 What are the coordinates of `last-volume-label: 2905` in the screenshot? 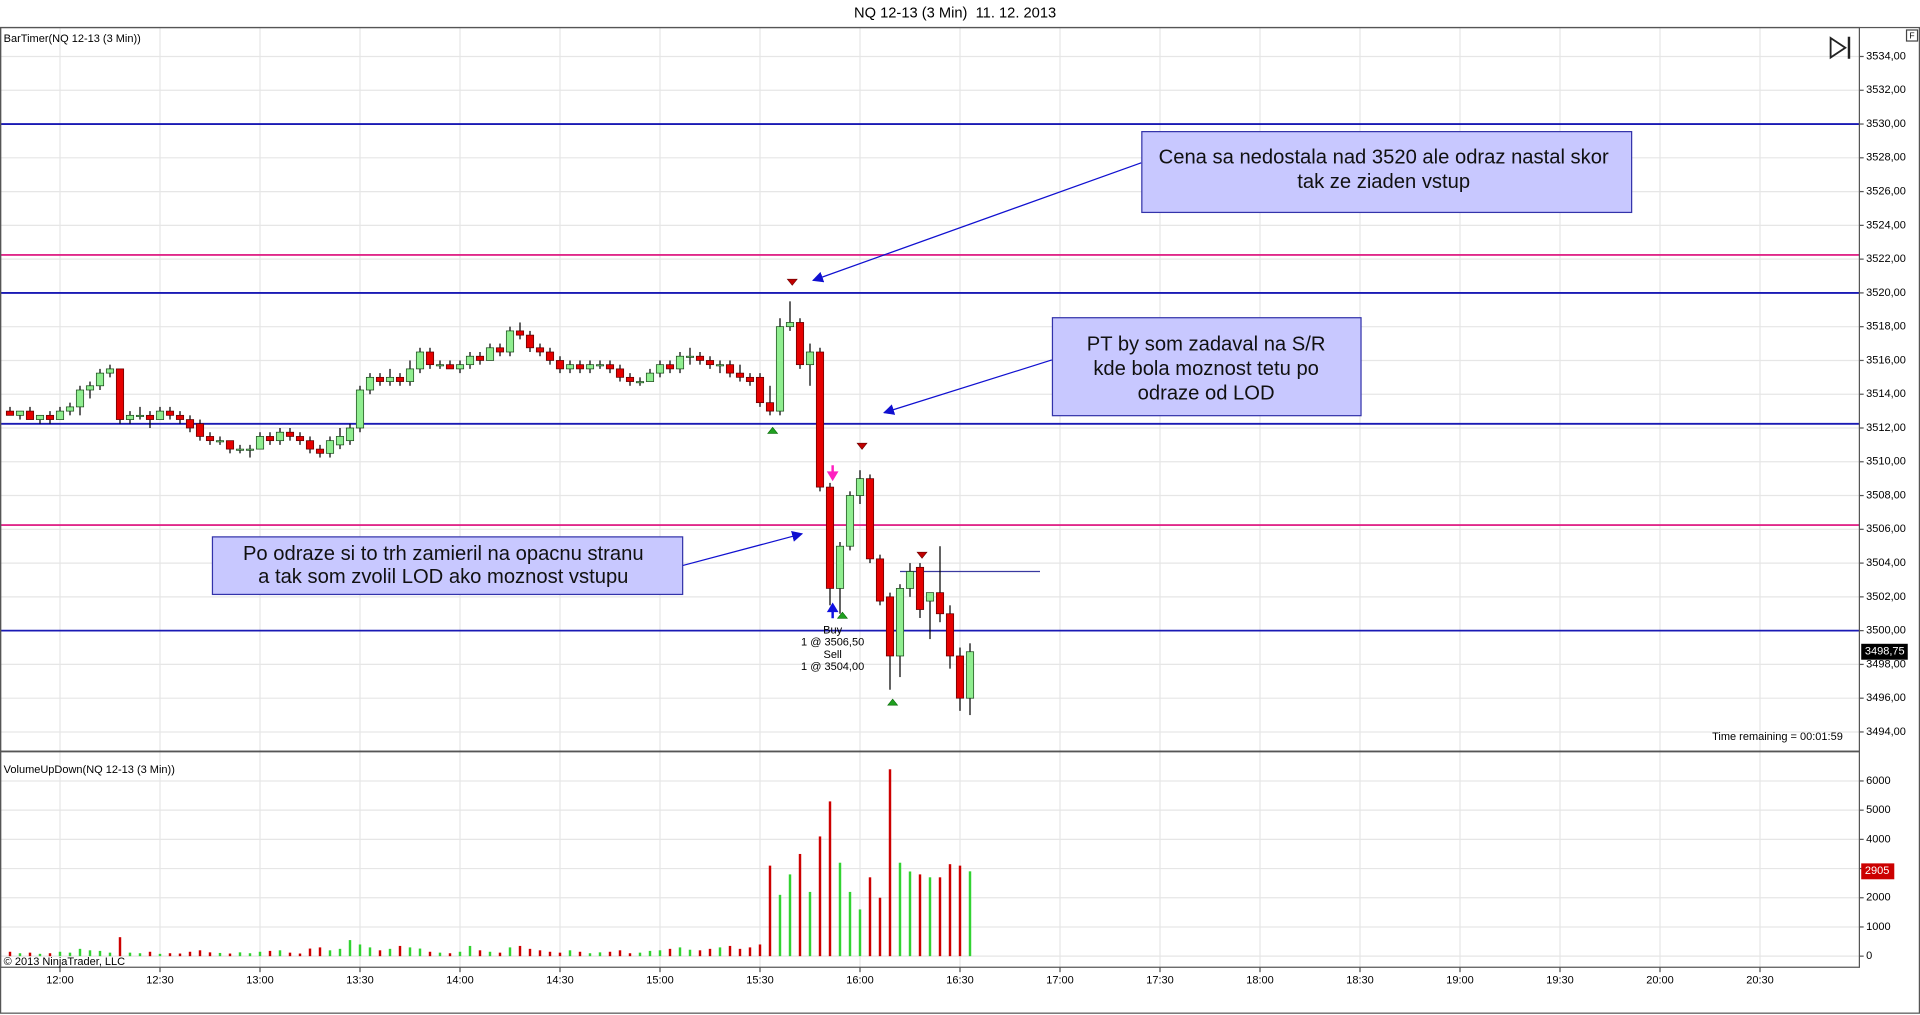 It's located at (1877, 871).